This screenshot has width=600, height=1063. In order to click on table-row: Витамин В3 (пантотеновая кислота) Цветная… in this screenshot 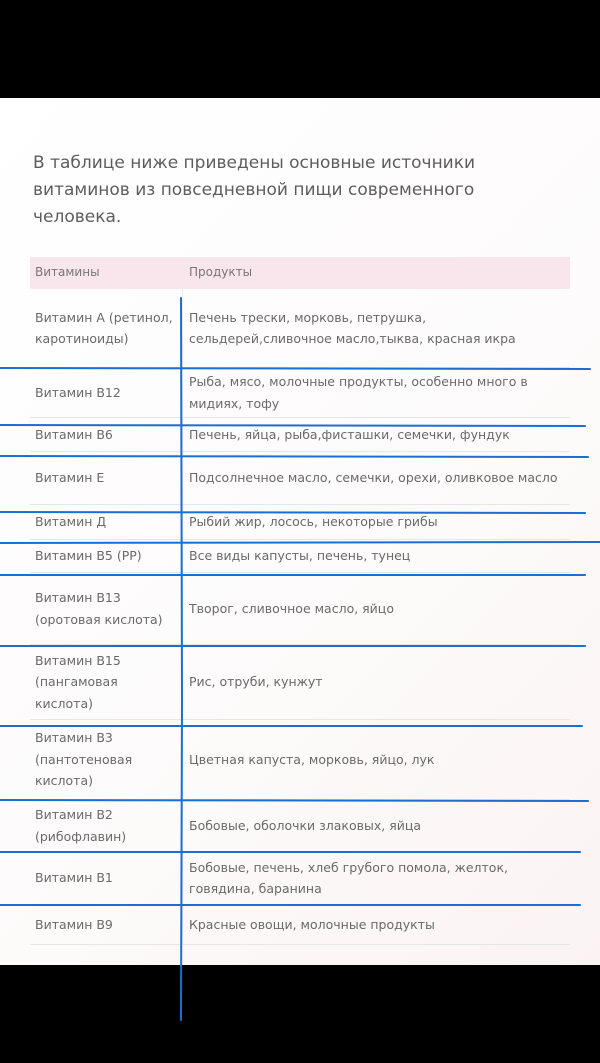, I will do `click(300, 760)`.